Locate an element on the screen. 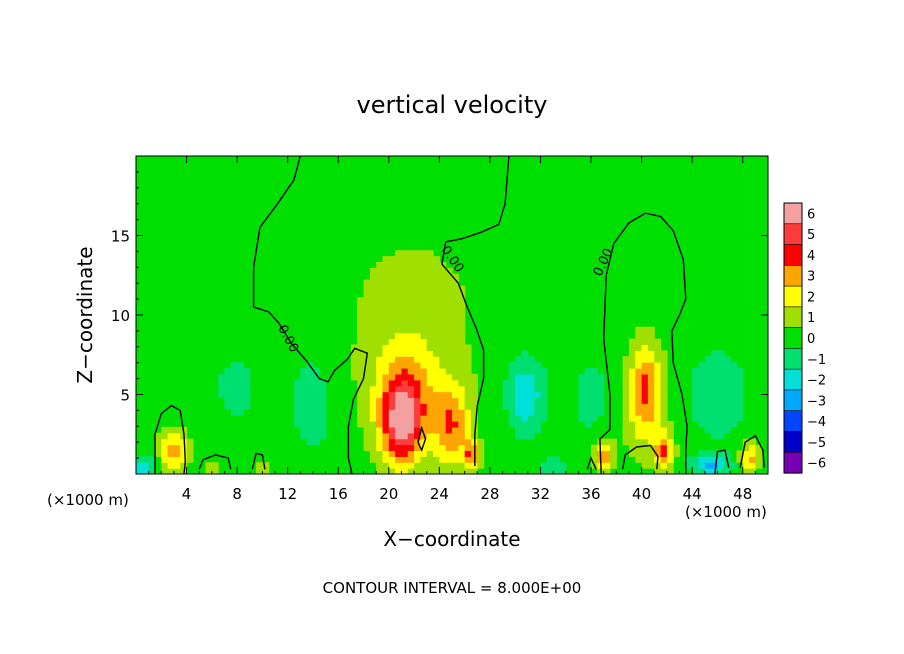  colorbar-tick-label: −5 is located at coordinates (816, 443).